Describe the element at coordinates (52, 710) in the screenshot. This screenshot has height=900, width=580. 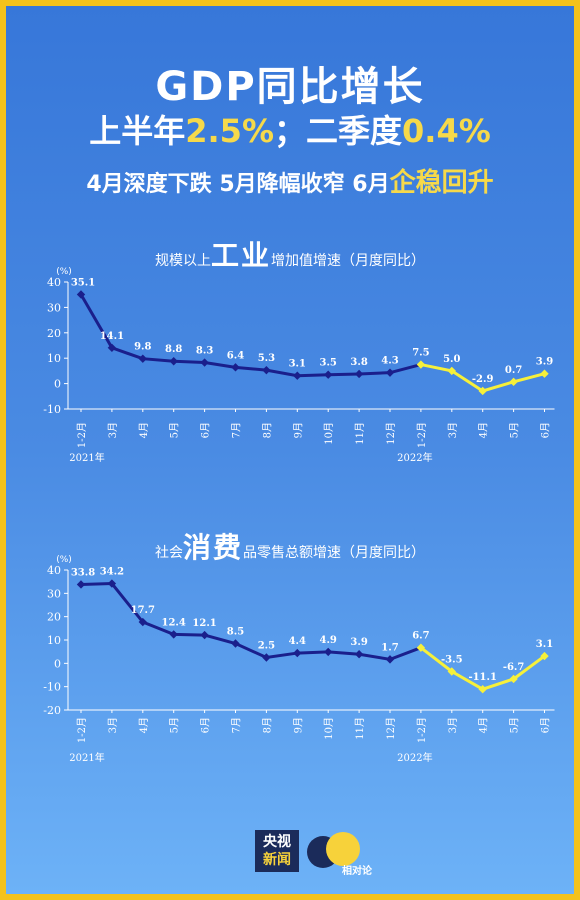
I see `y-tick-label: -20` at that location.